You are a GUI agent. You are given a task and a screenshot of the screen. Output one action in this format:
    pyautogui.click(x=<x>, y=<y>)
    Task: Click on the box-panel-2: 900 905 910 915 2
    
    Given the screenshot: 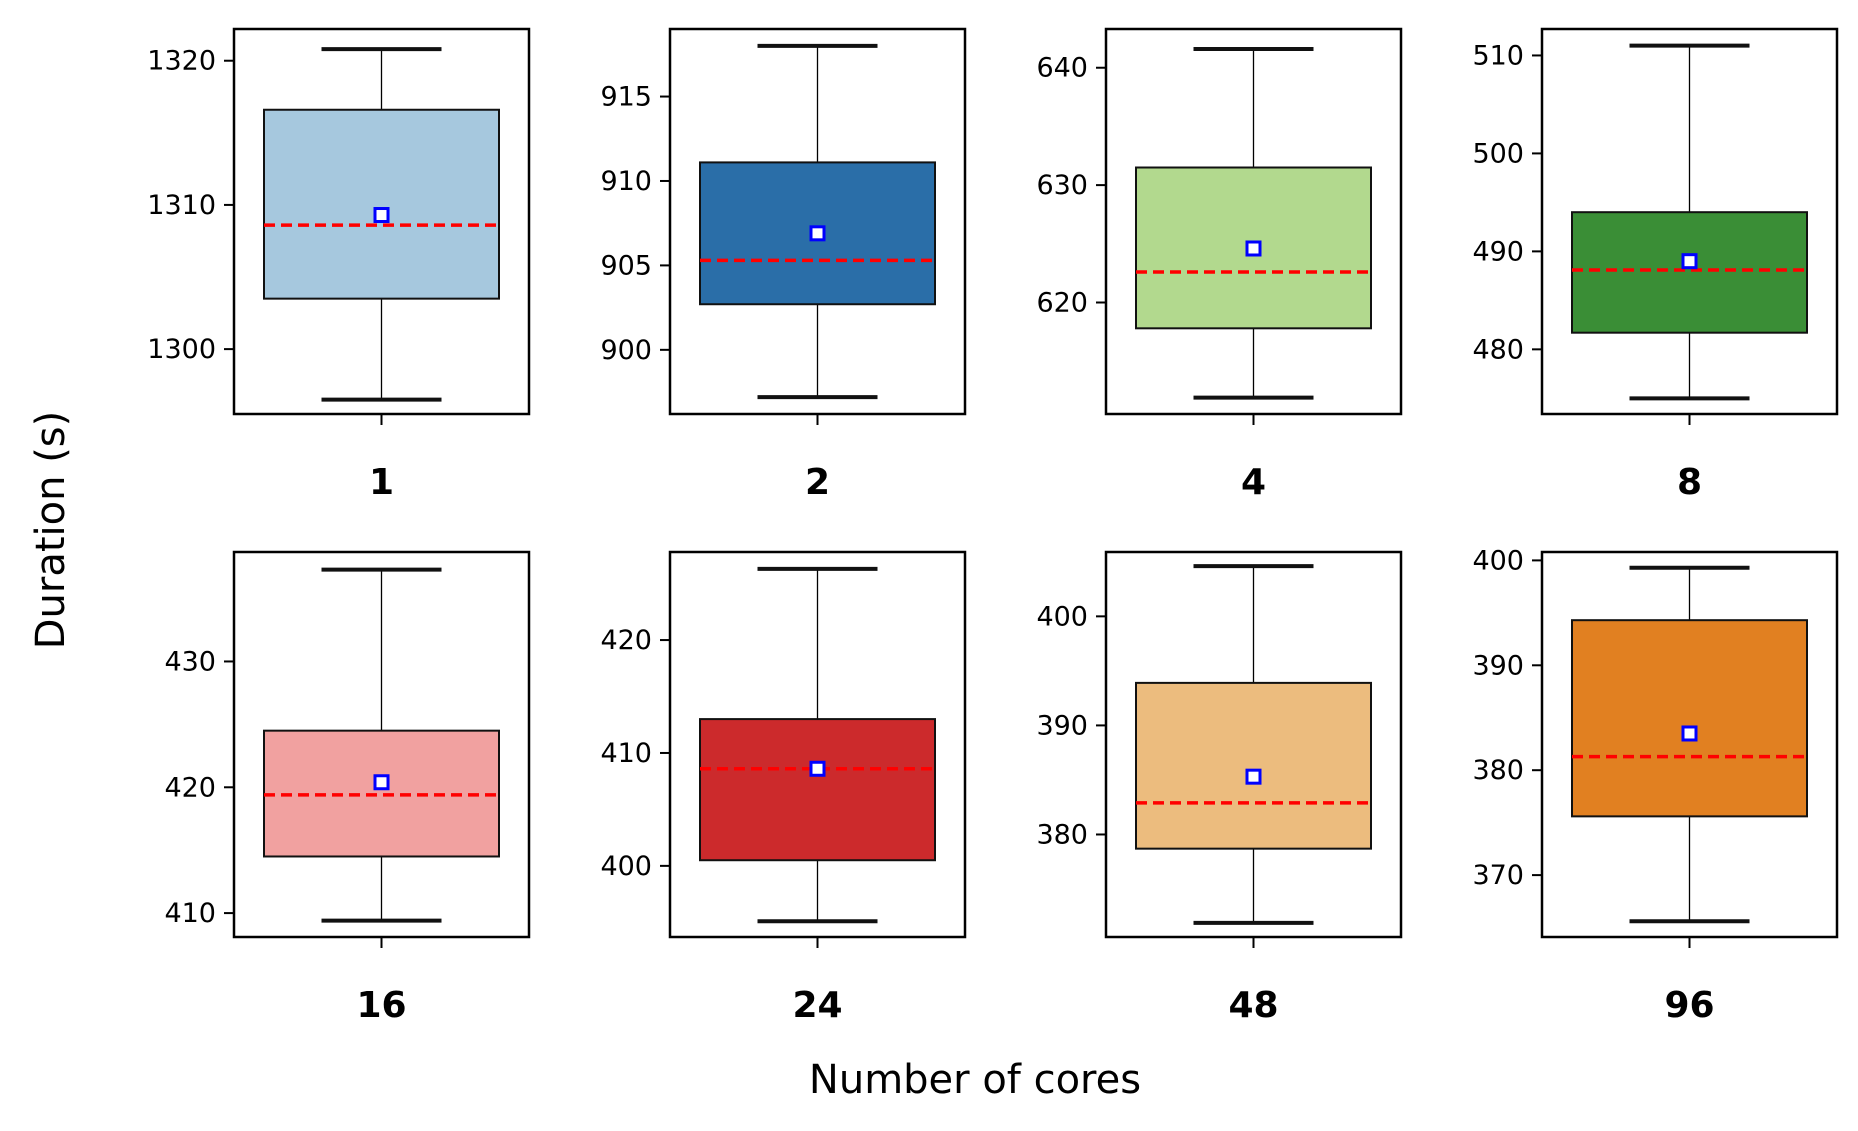 What is the action you would take?
    pyautogui.click(x=783, y=265)
    